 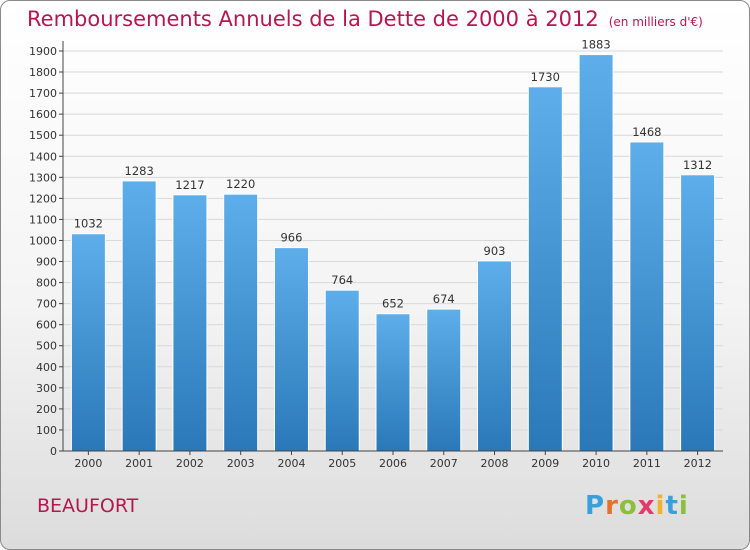 I want to click on x-tick-label: 2011, so click(x=647, y=463).